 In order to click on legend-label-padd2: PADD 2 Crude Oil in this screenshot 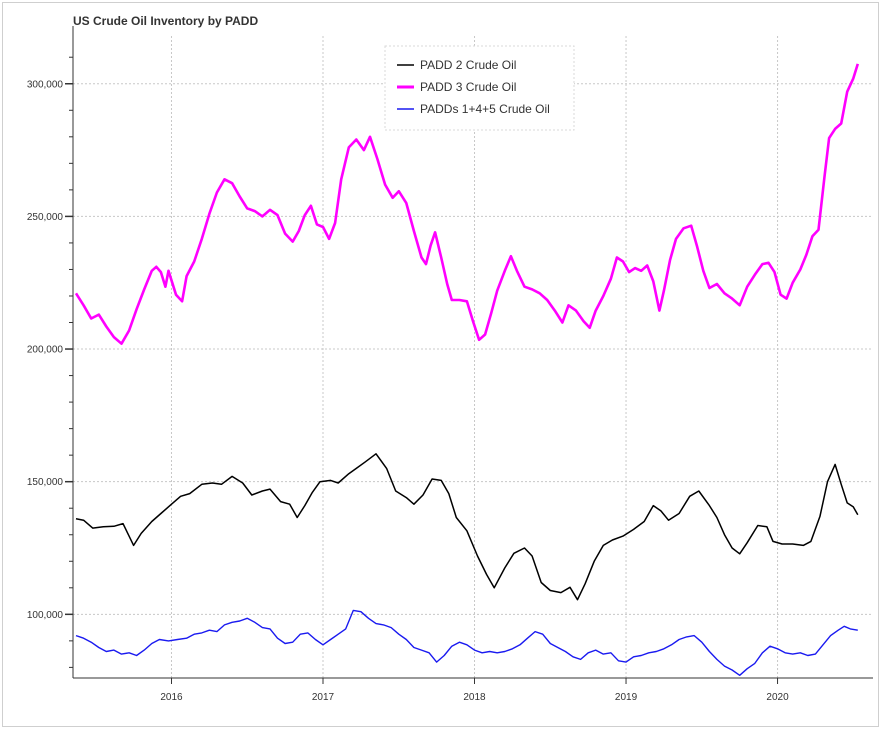, I will do `click(468, 65)`.